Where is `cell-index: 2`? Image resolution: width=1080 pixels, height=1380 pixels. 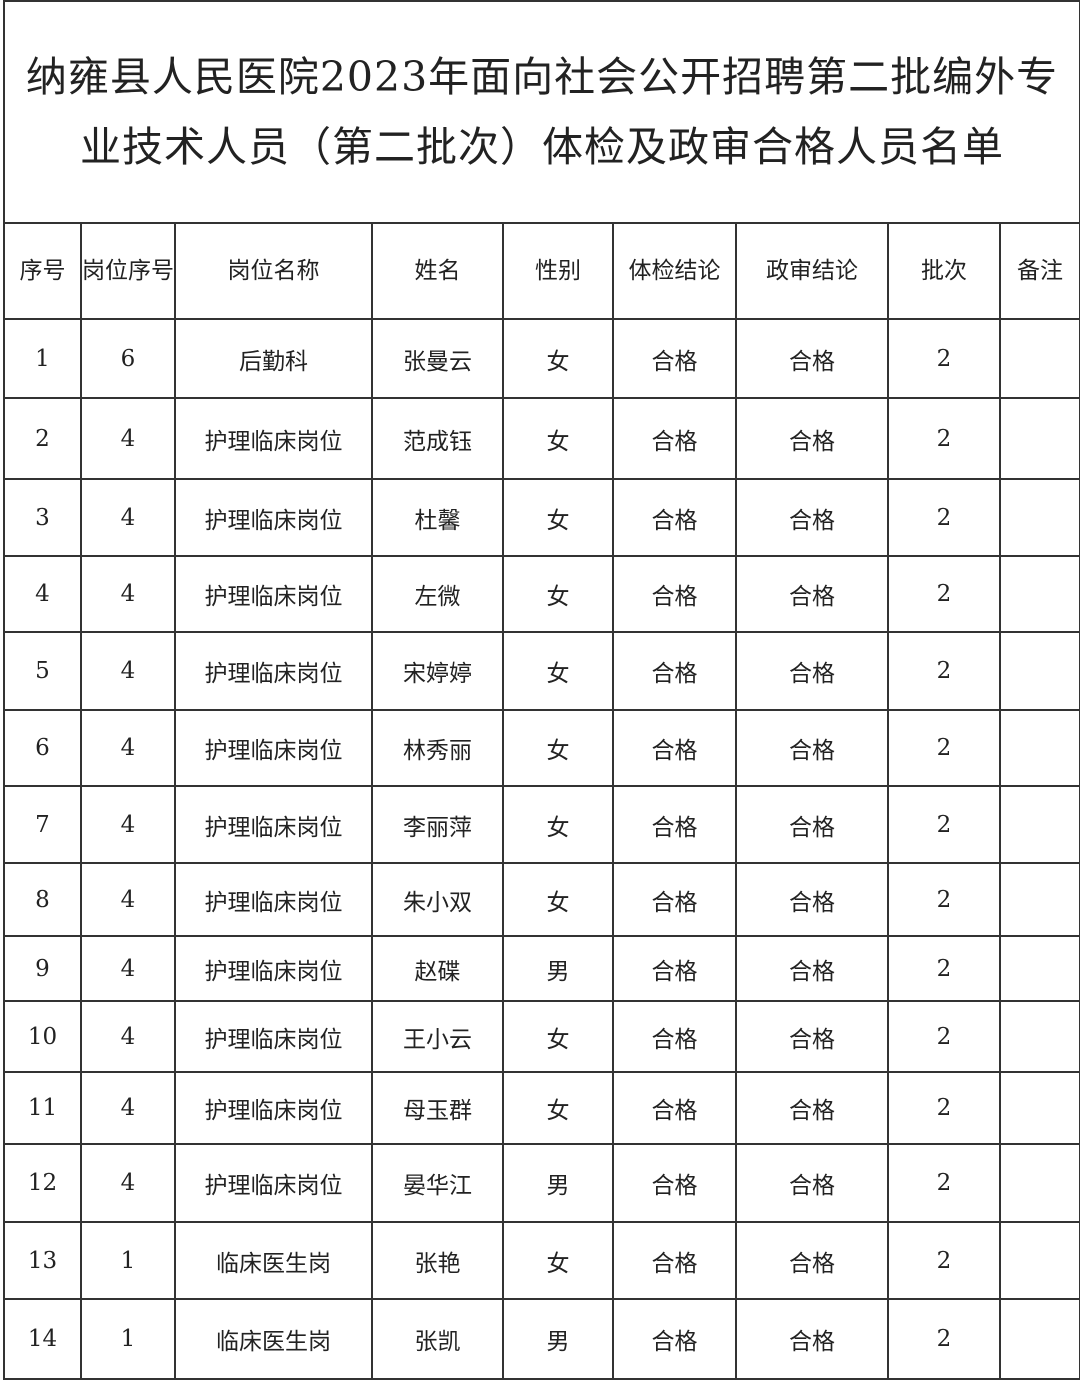
cell-index: 2 is located at coordinates (42, 438).